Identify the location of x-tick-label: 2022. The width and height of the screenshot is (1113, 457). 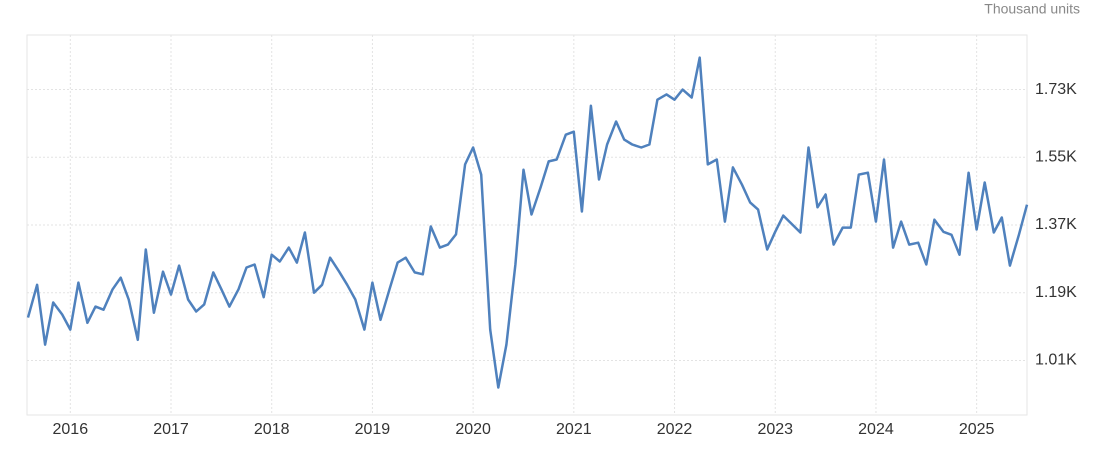
(675, 429).